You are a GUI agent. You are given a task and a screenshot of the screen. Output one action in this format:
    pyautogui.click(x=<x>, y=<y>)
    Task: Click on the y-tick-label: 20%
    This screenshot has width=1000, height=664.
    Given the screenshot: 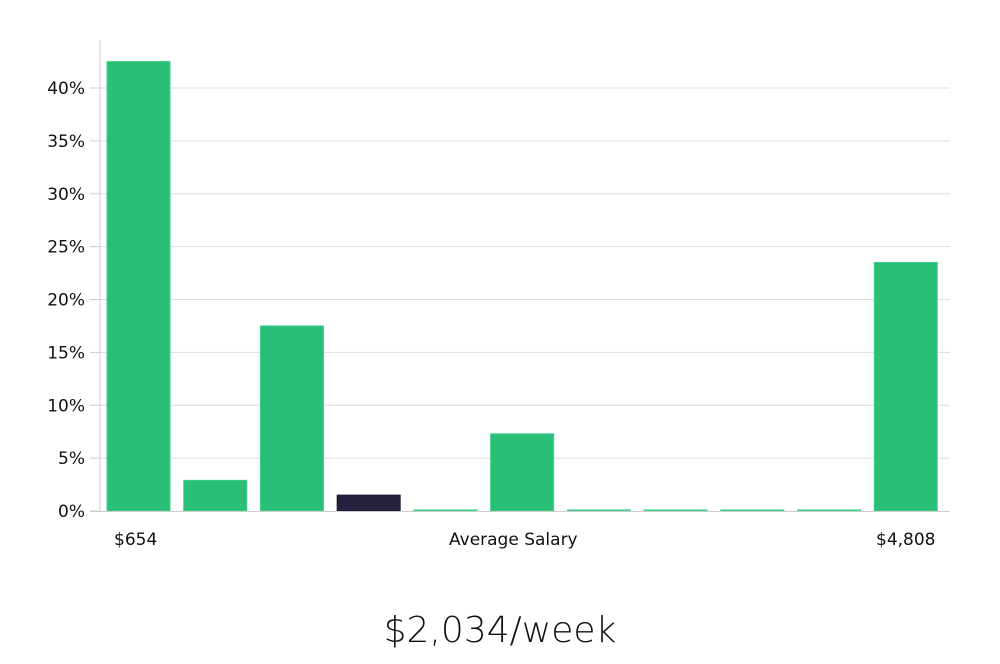 What is the action you would take?
    pyautogui.click(x=66, y=301)
    